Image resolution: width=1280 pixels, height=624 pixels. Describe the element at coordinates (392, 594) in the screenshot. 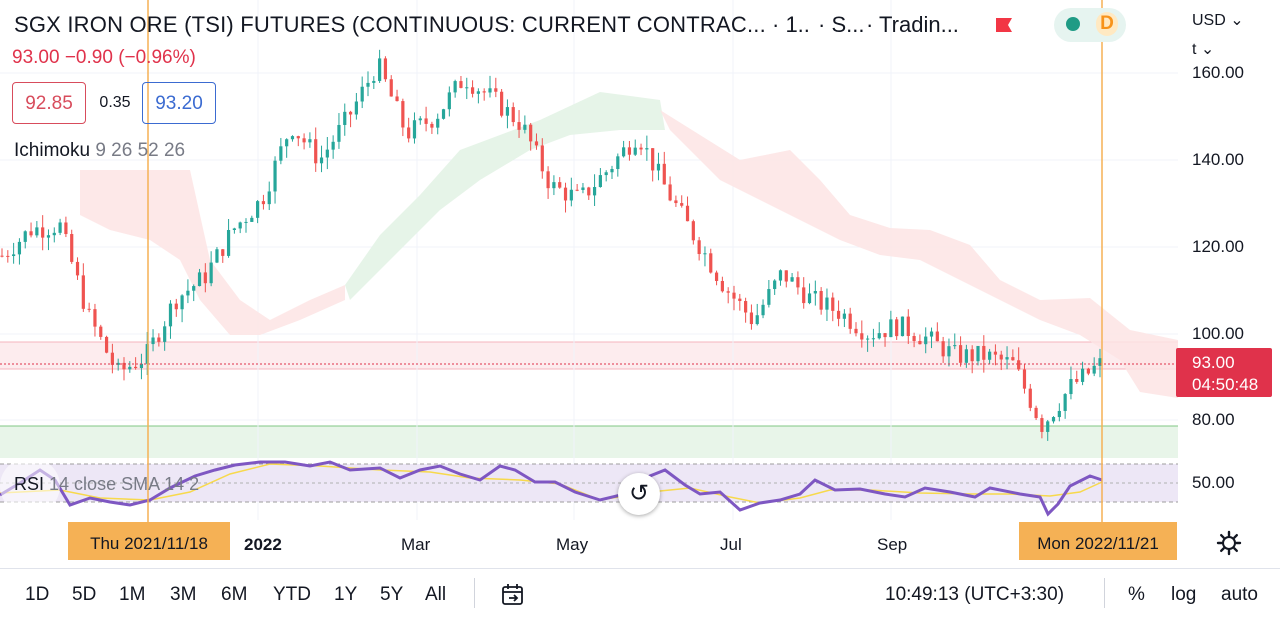

I see `range-5y-button: 5Y` at that location.